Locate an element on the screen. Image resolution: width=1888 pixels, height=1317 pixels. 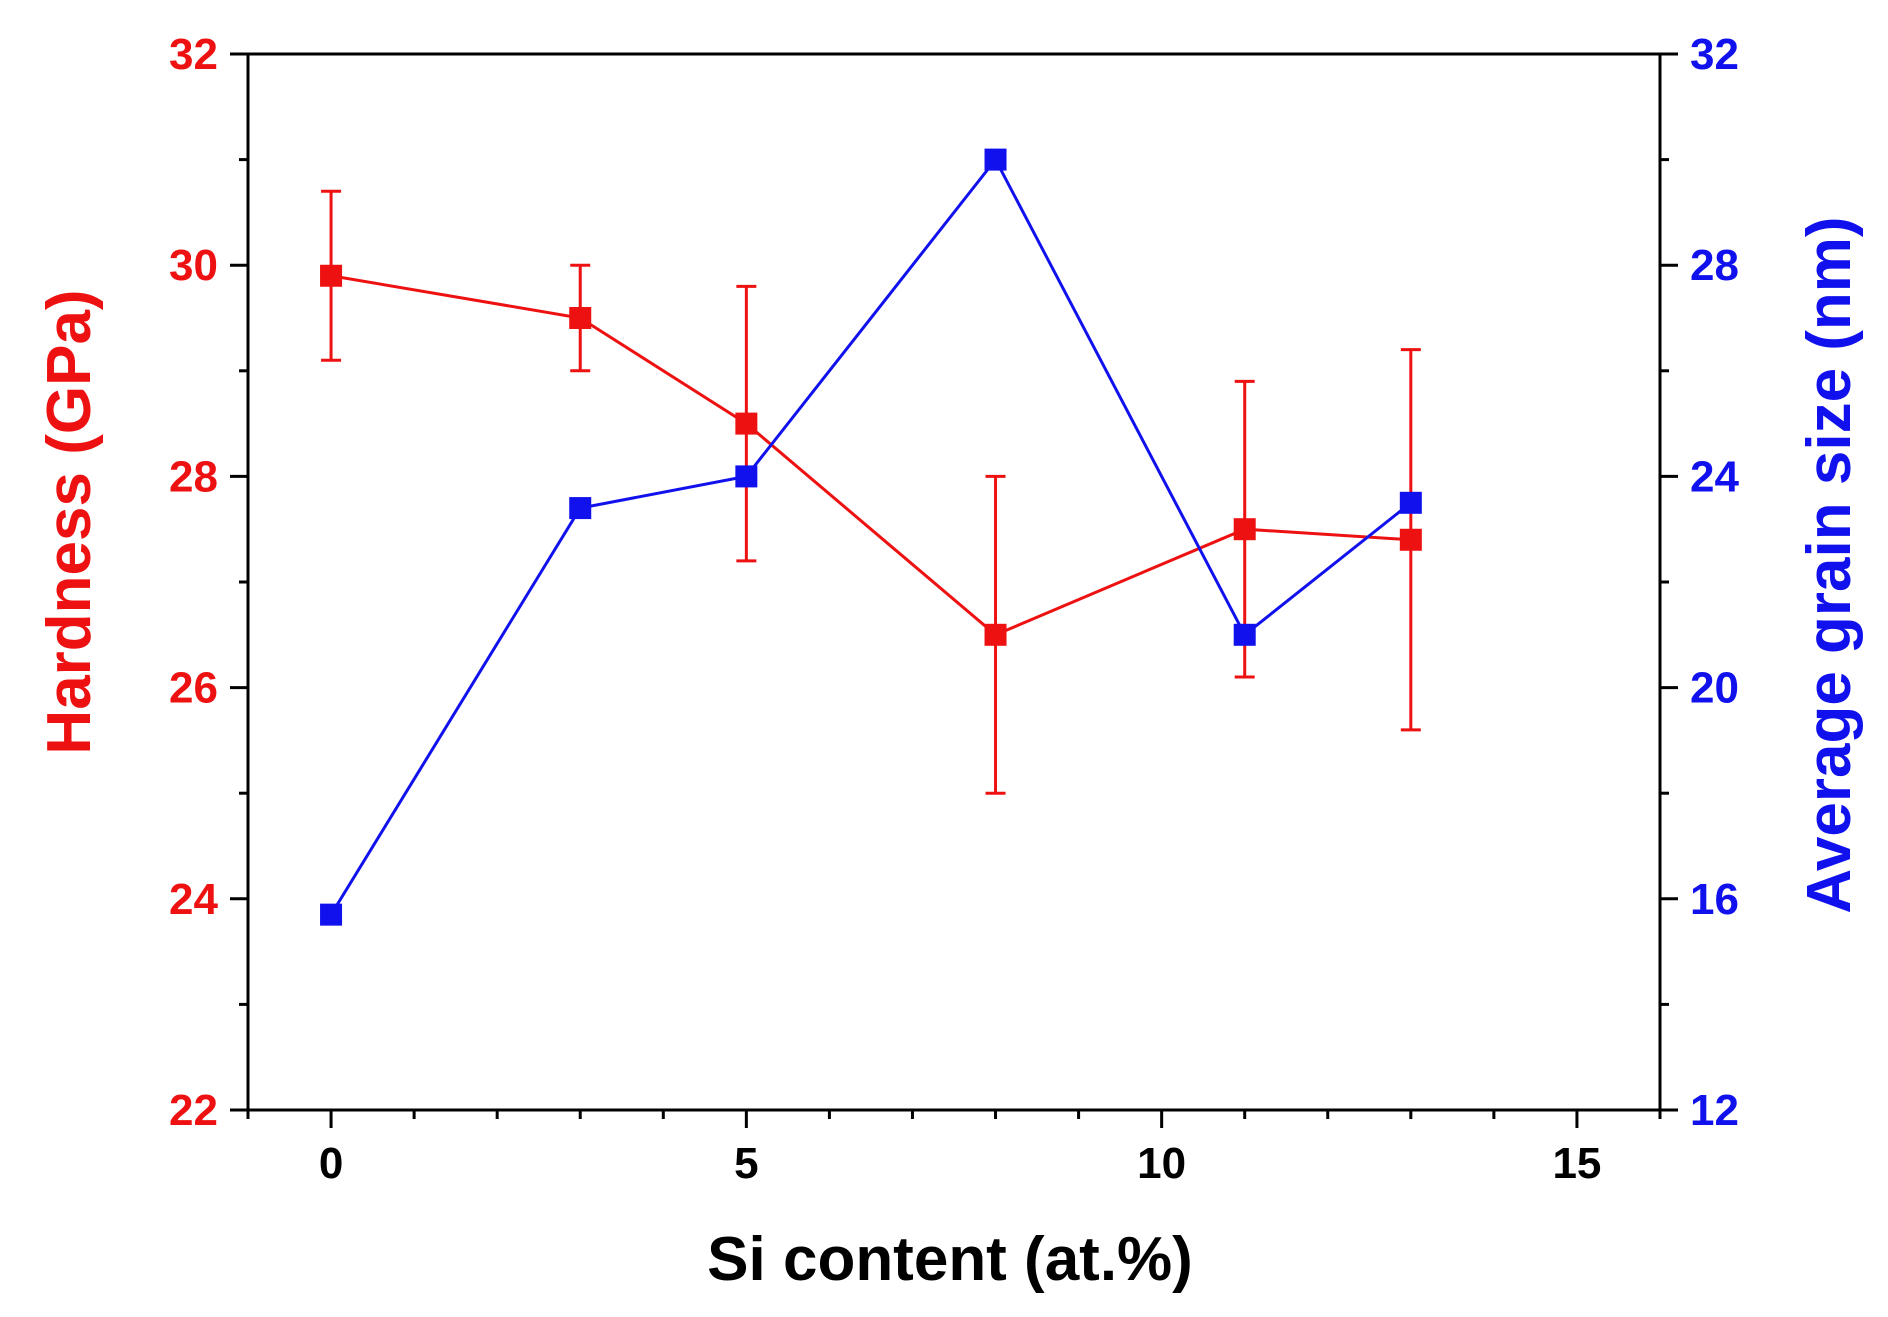
y-left-tick-label: 26 is located at coordinates (193, 688).